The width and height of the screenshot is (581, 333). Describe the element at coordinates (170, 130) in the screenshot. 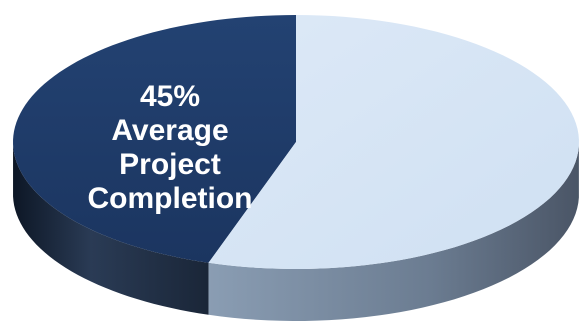

I see `slice-label-line-2: Average` at that location.